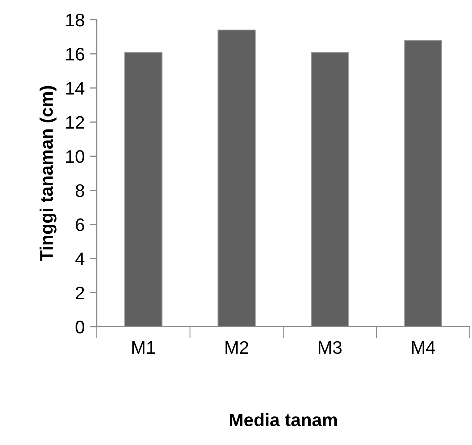  I want to click on x-axis-title: Media tanam, so click(284, 420).